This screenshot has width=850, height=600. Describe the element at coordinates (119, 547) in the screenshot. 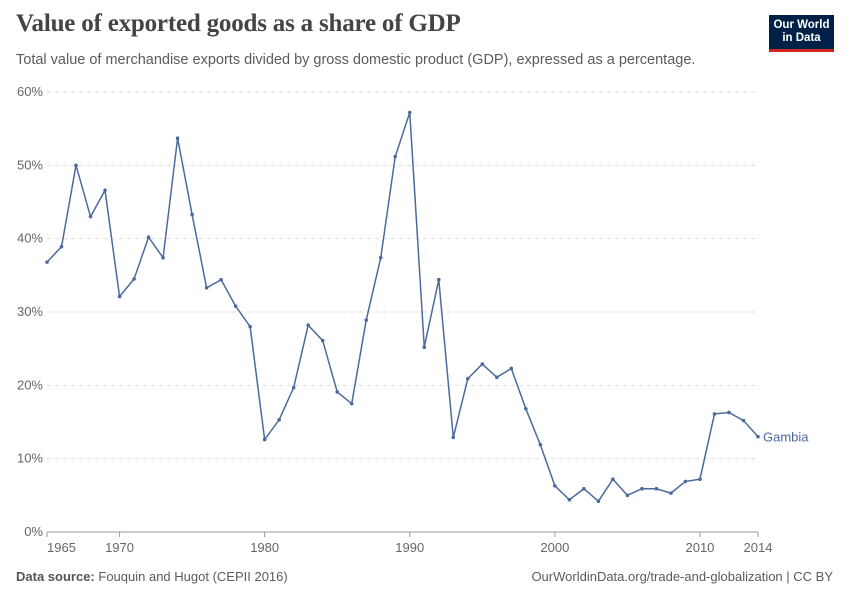

I see `x-tick-label: 1970` at that location.